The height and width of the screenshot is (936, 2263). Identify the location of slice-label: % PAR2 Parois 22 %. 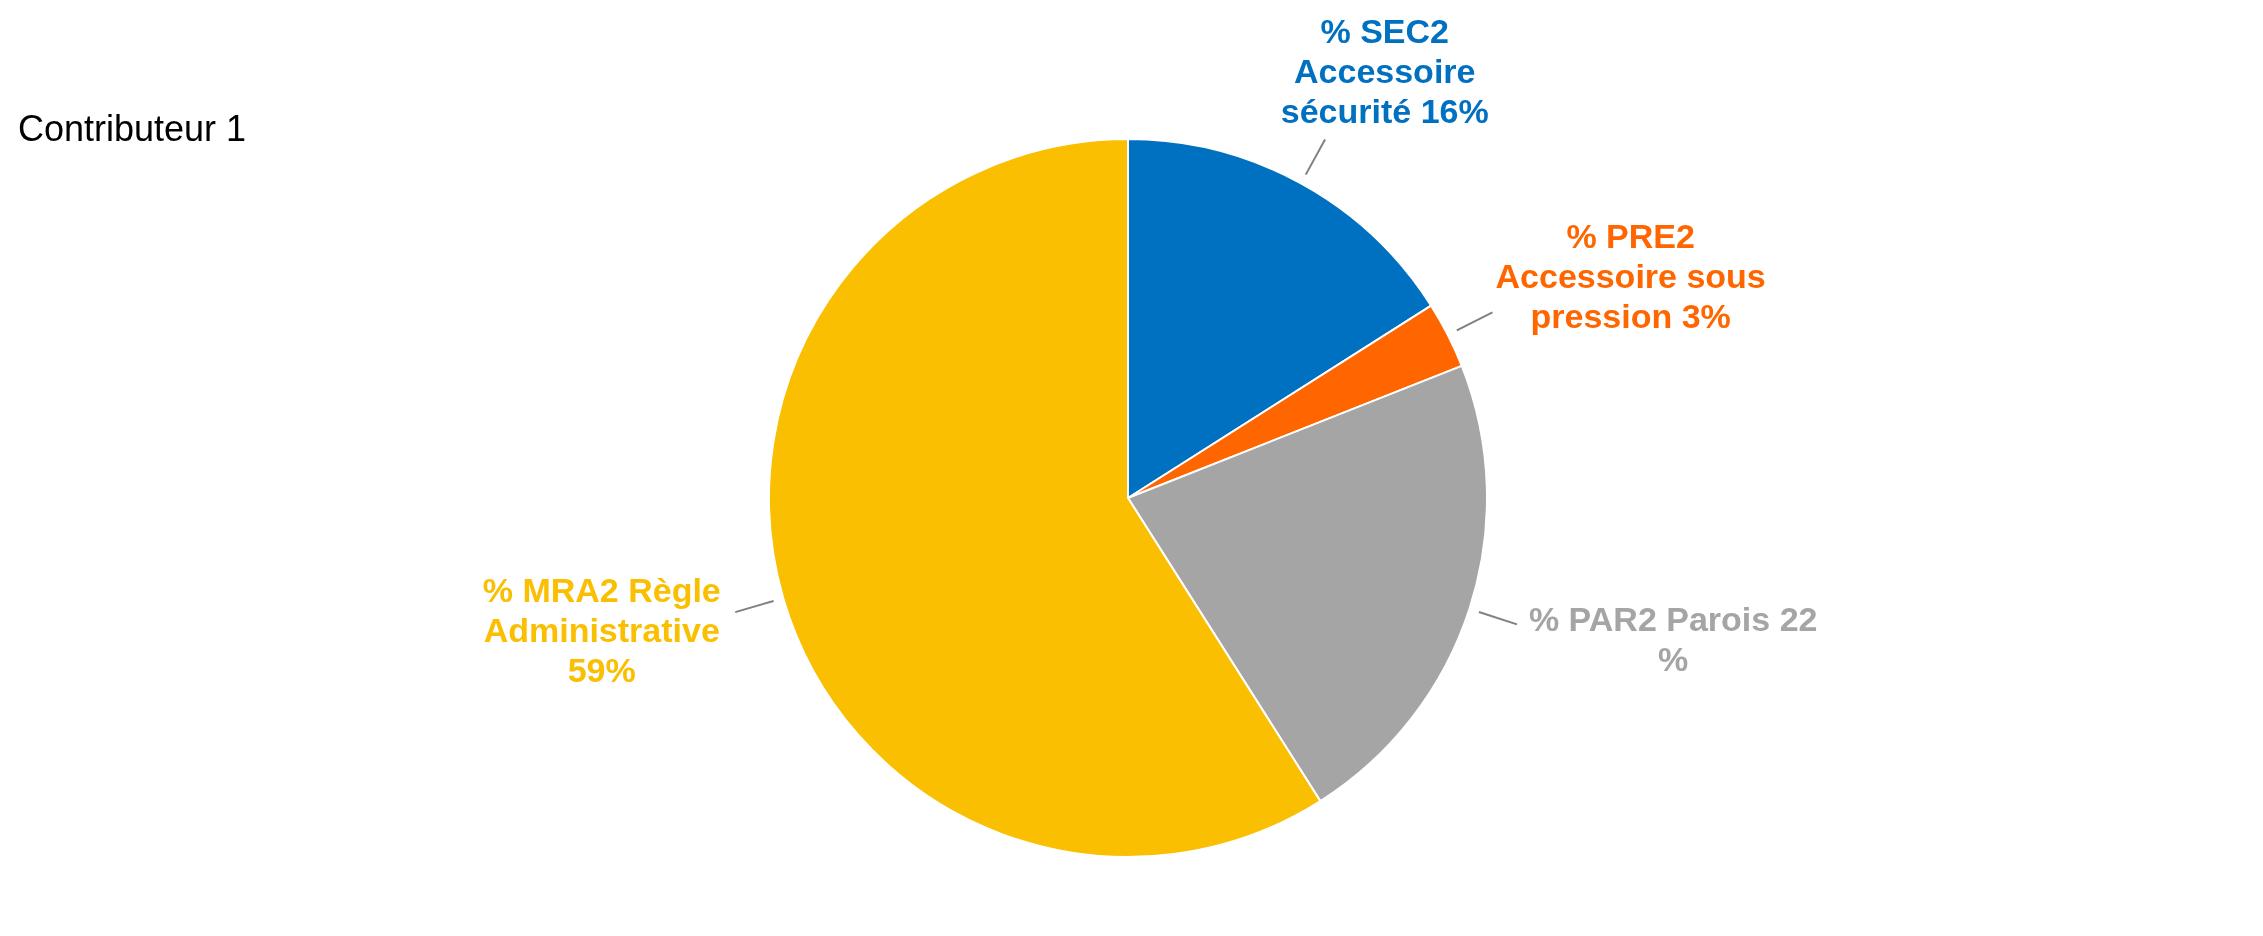
(1673, 638).